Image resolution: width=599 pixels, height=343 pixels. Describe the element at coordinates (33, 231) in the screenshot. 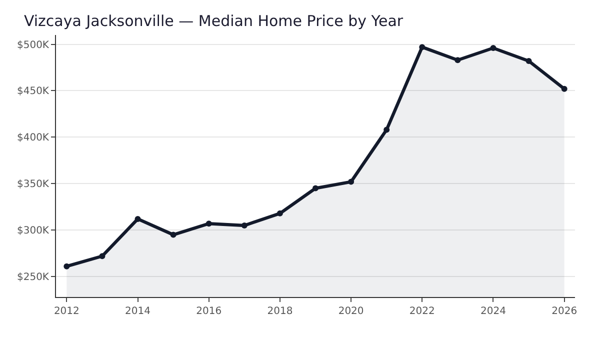

I see `y-tick-label: $300K` at that location.